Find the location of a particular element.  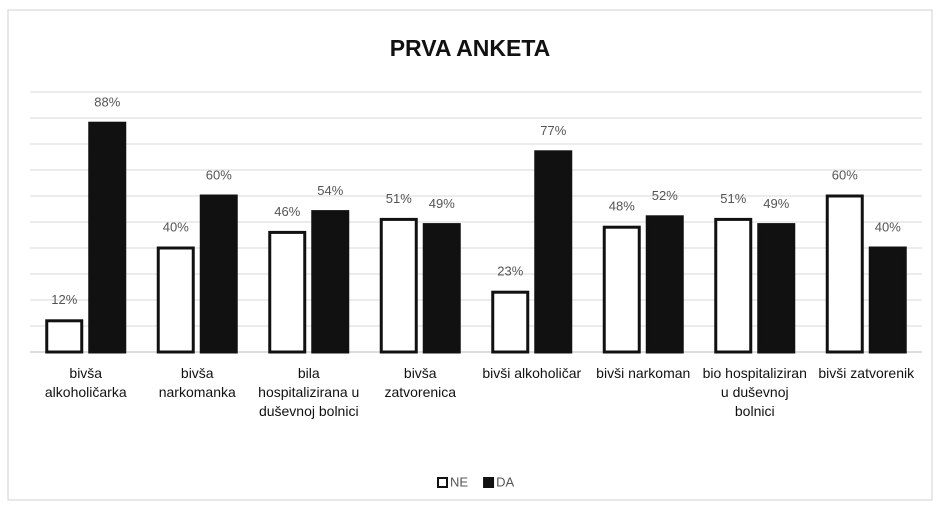

x-tick-label: bio hospitaliziran u duševnoj bolnici is located at coordinates (754, 392).